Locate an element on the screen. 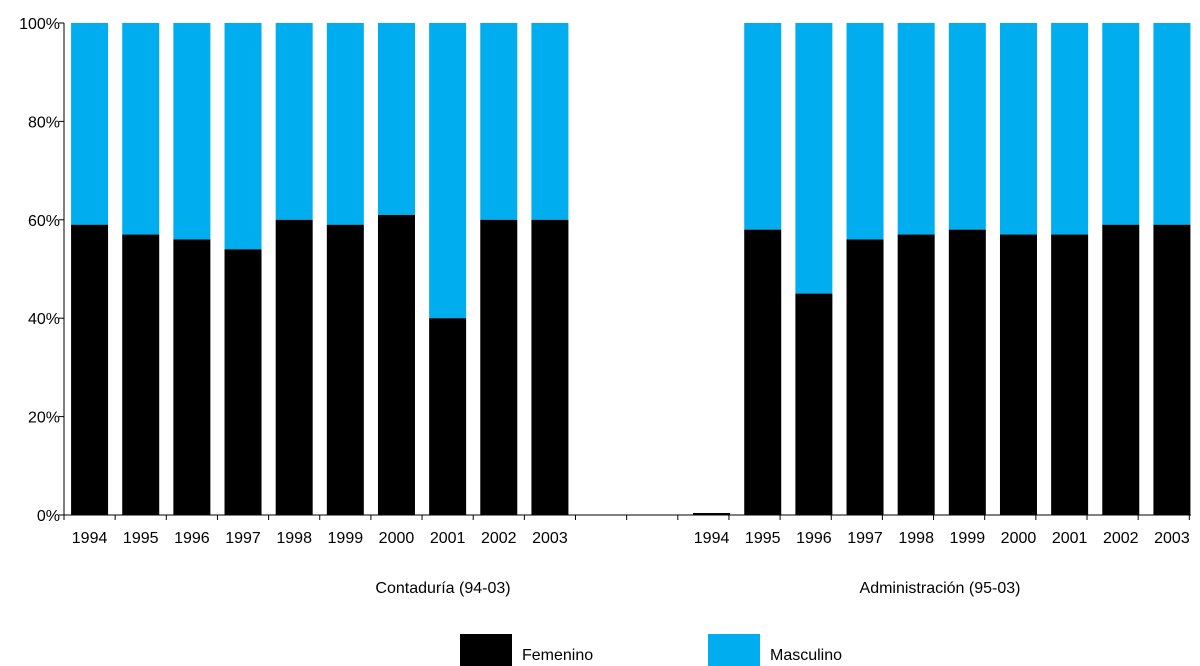  bar-masculino-1-2001 is located at coordinates (448, 171).